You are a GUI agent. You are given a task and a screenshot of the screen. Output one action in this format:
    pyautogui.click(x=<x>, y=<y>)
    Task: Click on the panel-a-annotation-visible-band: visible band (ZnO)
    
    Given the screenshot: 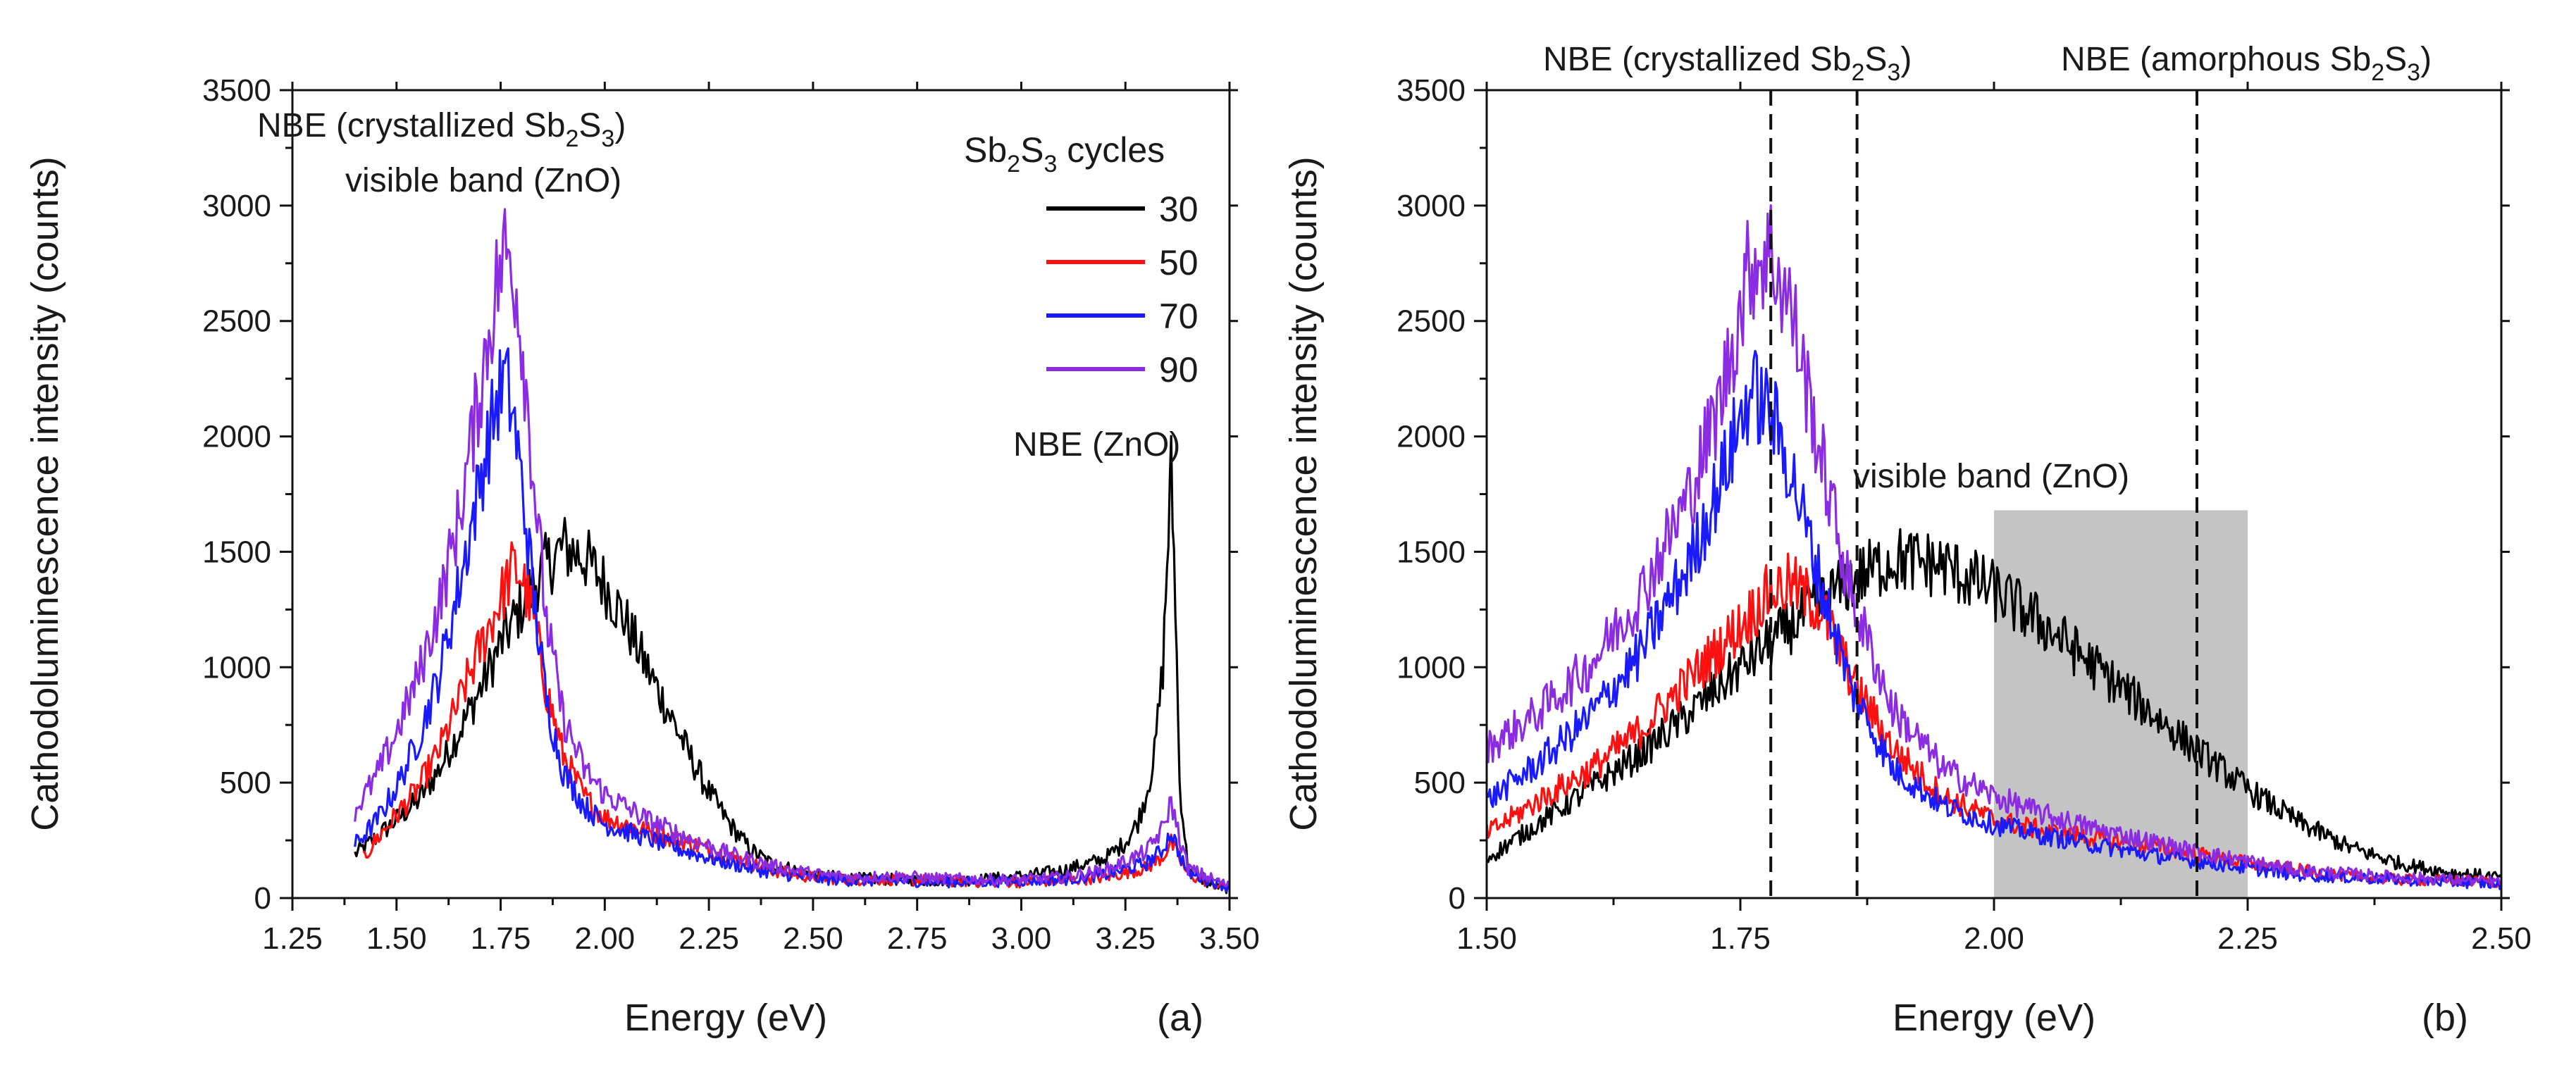 What is the action you would take?
    pyautogui.click(x=483, y=181)
    